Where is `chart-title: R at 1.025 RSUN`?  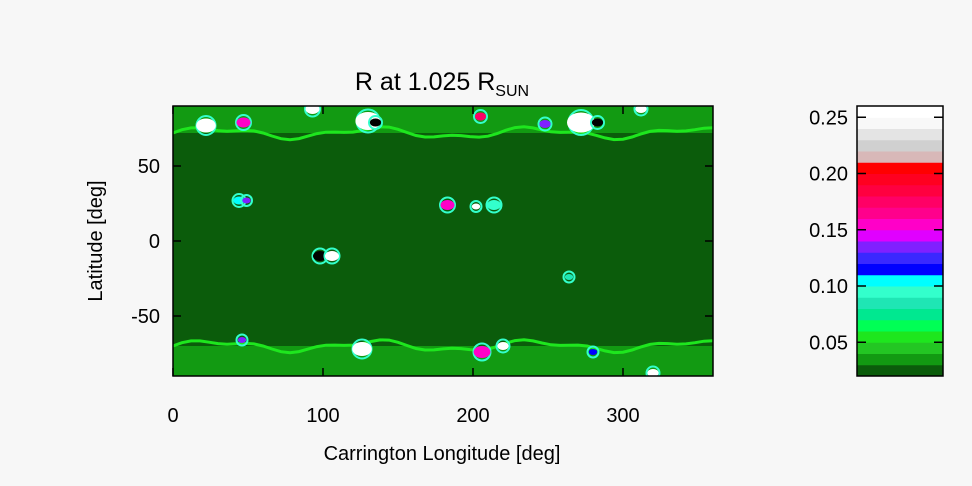 chart-title: R at 1.025 RSUN is located at coordinates (442, 84).